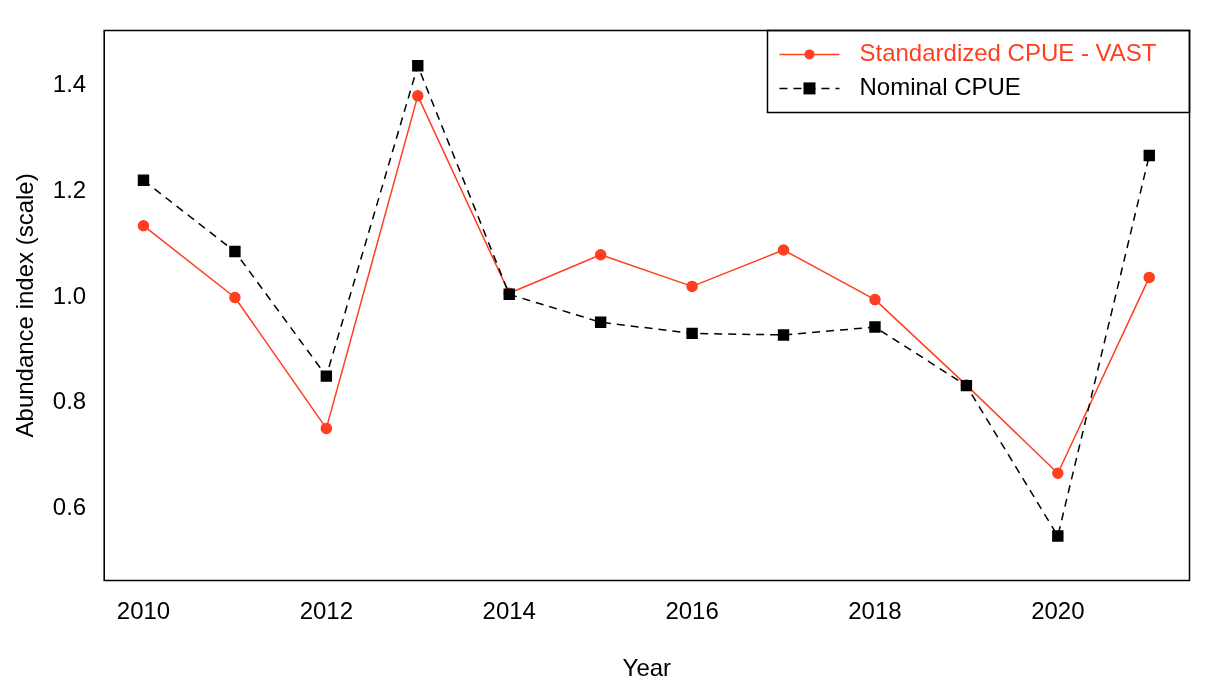 This screenshot has height=695, width=1209. Describe the element at coordinates (1008, 53) in the screenshot. I see `legend-label: Standardized CPUE - VAST` at that location.